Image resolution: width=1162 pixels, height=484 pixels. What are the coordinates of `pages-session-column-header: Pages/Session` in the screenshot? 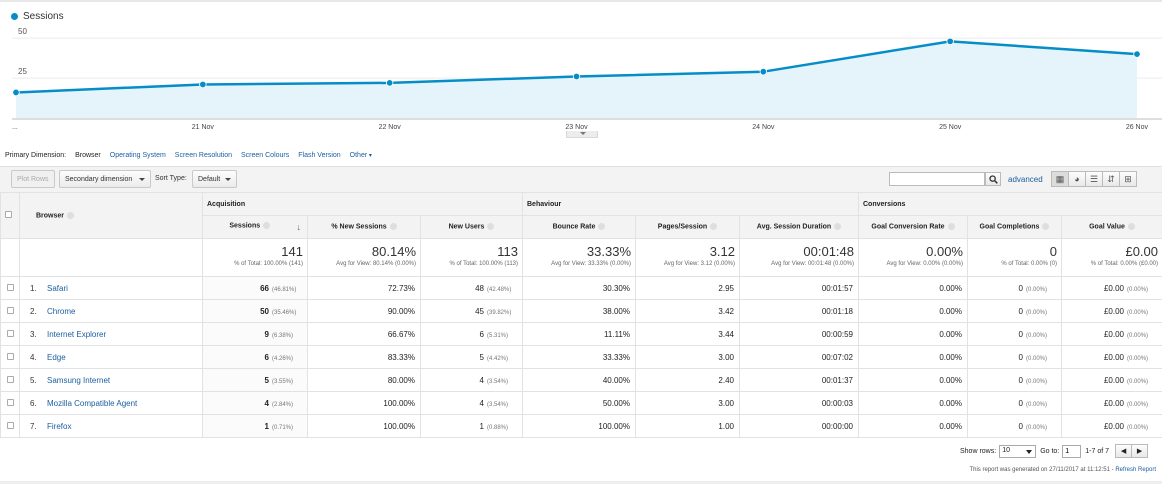 It's located at (687, 227).